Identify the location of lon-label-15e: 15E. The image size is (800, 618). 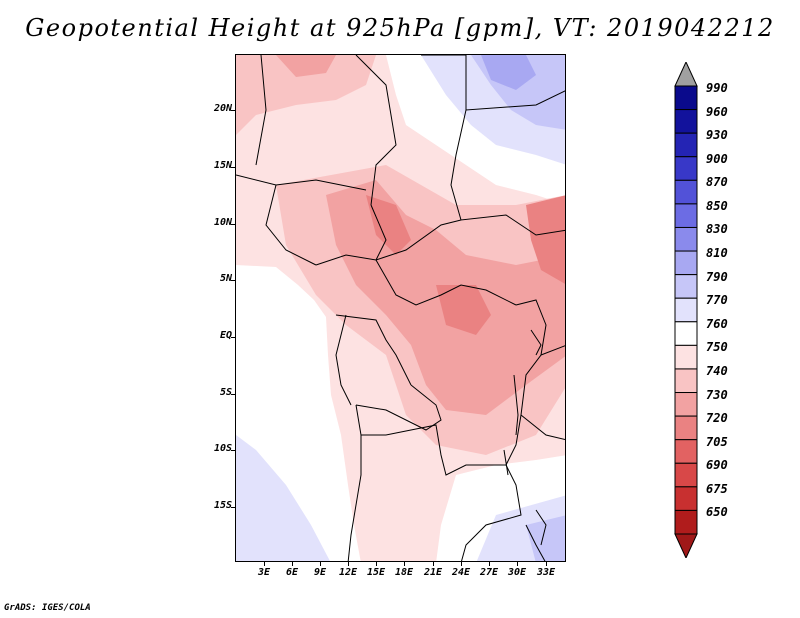
(376, 572).